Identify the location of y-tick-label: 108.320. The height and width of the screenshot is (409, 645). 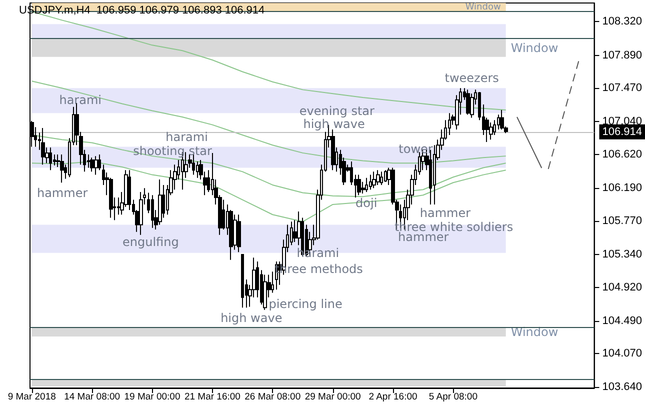
(622, 22).